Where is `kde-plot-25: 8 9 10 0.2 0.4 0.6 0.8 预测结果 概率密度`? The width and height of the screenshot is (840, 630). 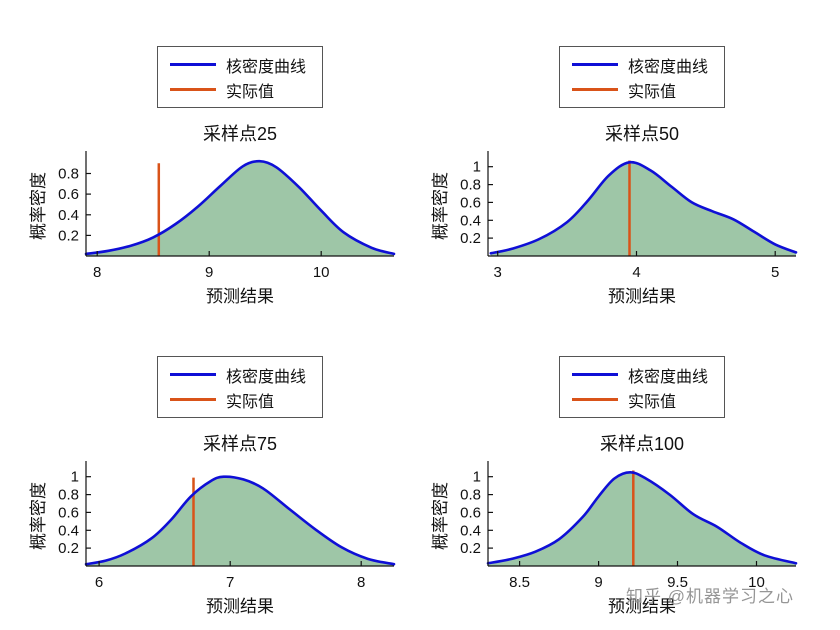 kde-plot-25: 8 9 10 0.2 0.4 0.6 0.8 预测结果 概率密度 is located at coordinates (212, 228).